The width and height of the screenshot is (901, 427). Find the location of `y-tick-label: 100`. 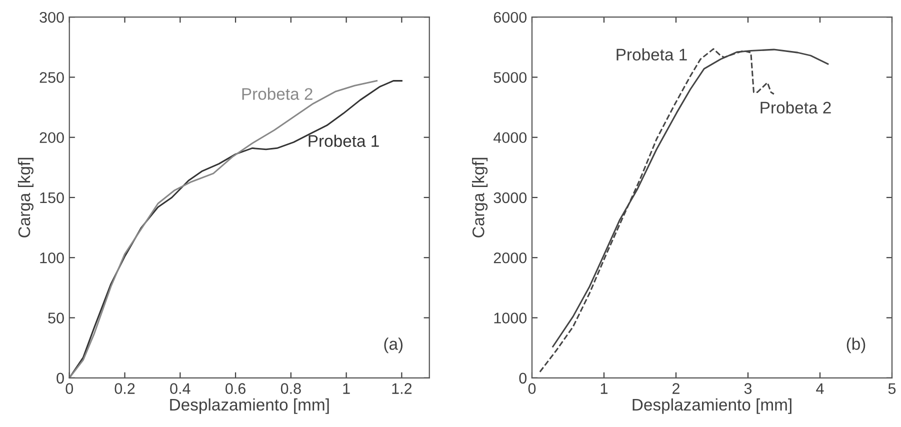

y-tick-label: 100 is located at coordinates (52, 258).